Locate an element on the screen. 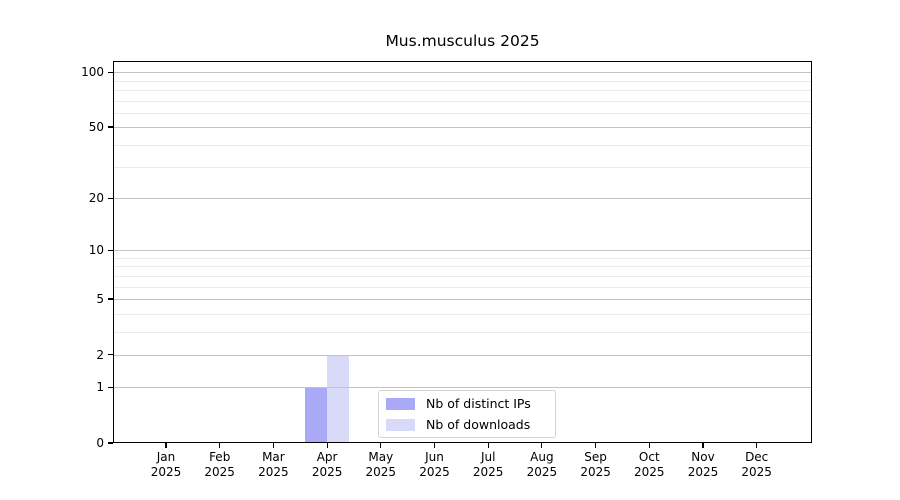  x-tick-month: Aug is located at coordinates (542, 457).